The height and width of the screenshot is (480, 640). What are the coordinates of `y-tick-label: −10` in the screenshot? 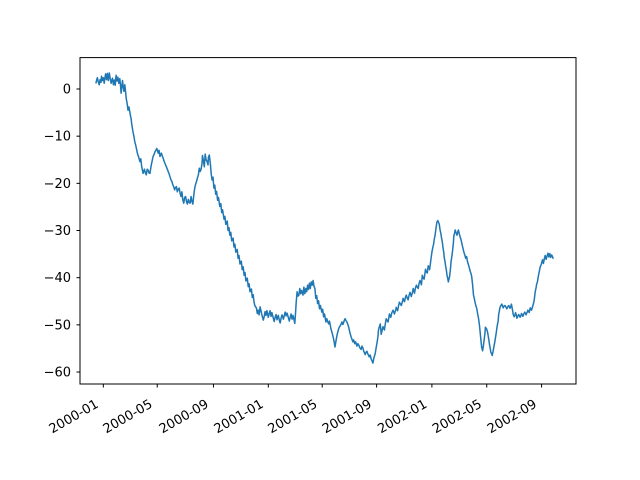 It's located at (57, 137).